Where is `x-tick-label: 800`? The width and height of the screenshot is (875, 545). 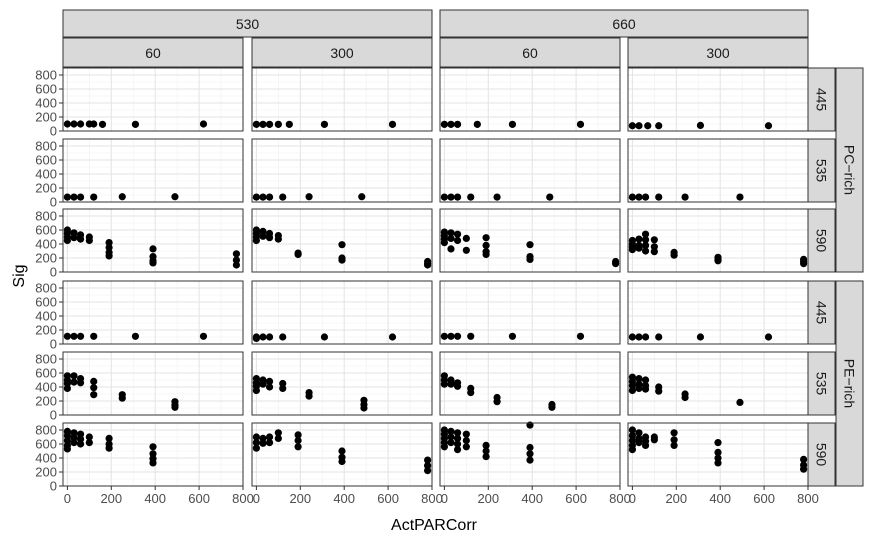
x-tick-label: 800 is located at coordinates (808, 498).